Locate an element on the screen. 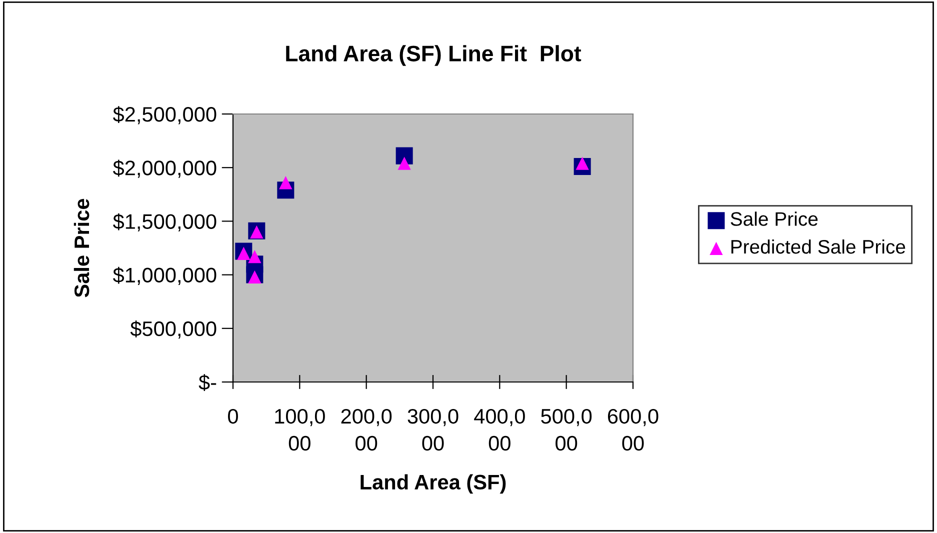  legend-label: Sale Price is located at coordinates (774, 219).